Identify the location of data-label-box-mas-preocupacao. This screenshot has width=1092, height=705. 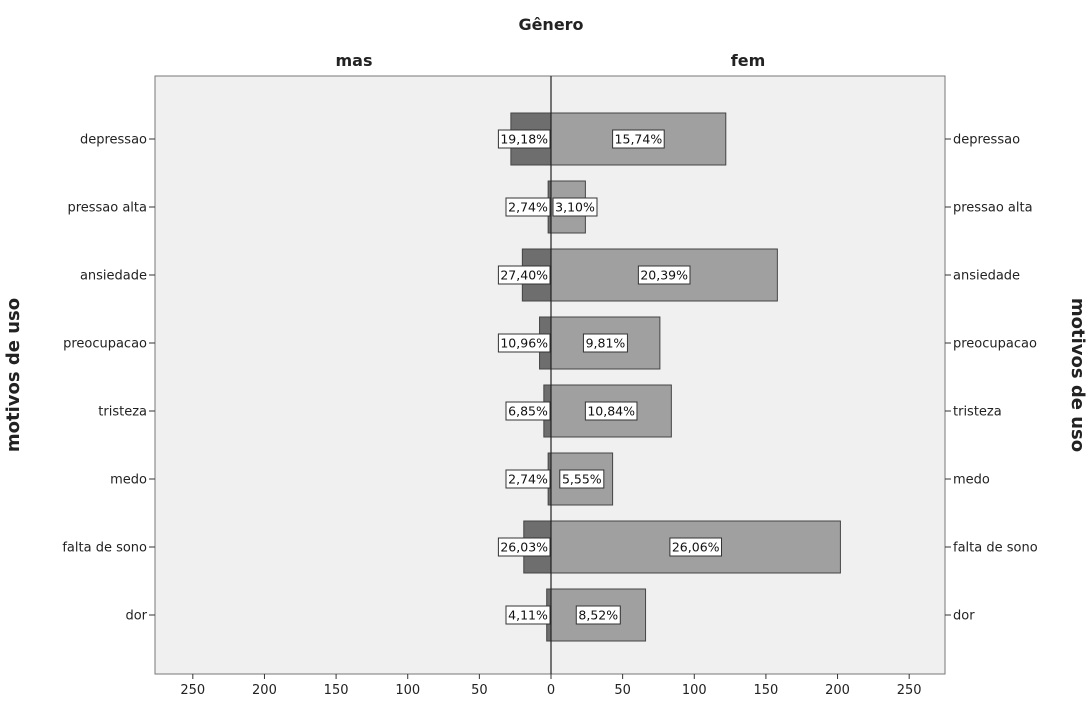
(524, 343).